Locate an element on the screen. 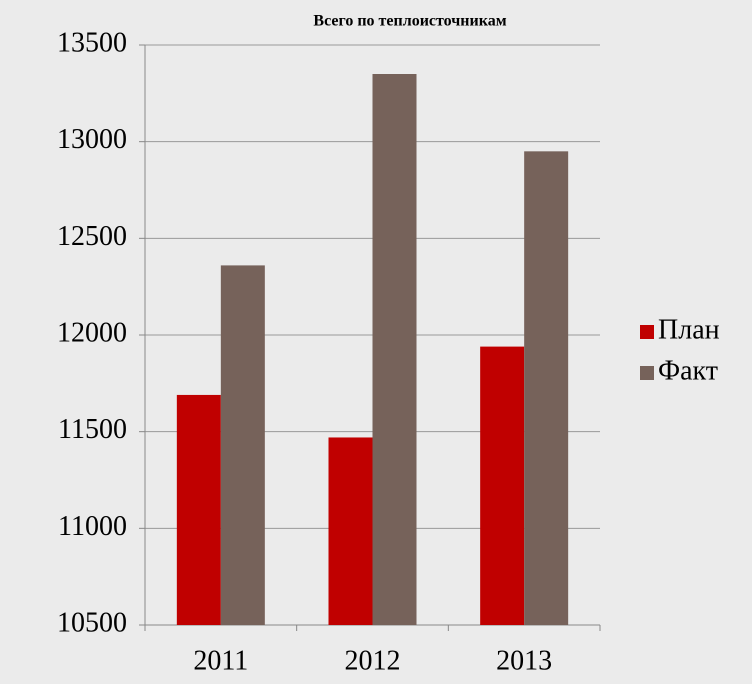 This screenshot has height=684, width=752. y-tick-label: 11500 is located at coordinates (92, 429).